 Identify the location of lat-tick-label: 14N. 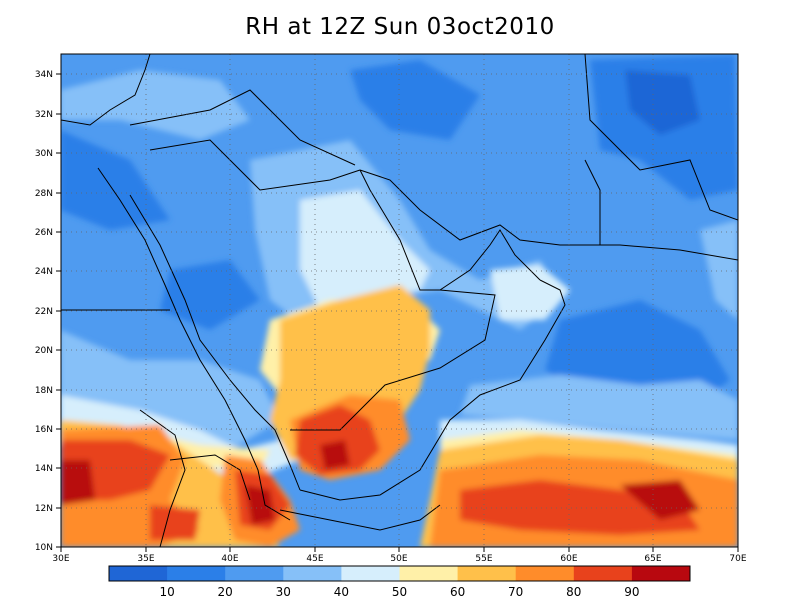
(44, 469).